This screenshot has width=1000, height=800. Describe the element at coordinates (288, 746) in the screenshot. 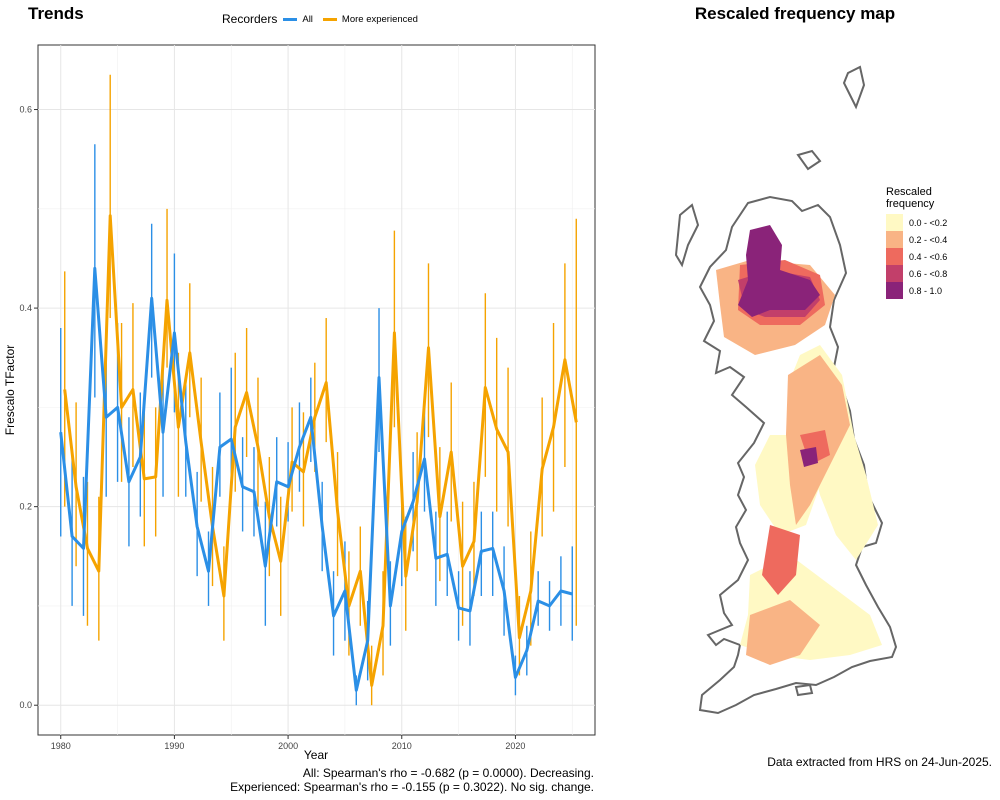

I see `x-tick-label: 2000` at that location.